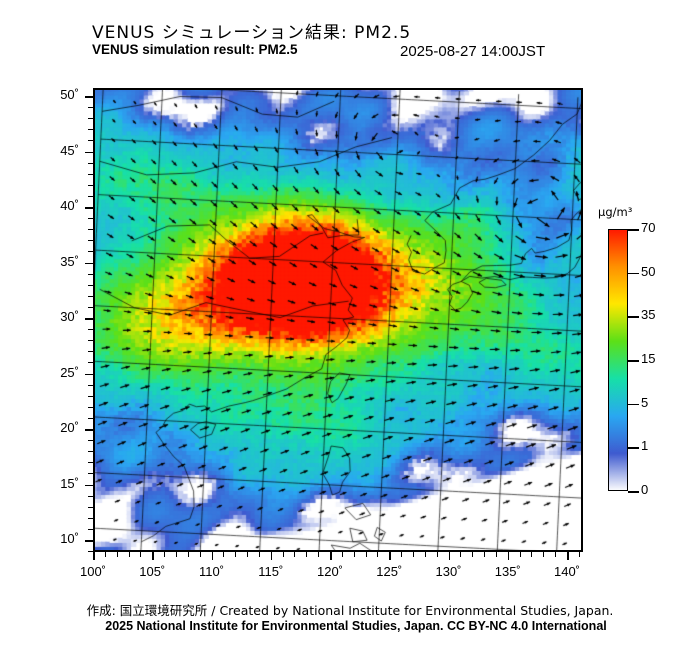 The height and width of the screenshot is (649, 700). What do you see at coordinates (69, 427) in the screenshot?
I see `y-axis-label: 20˚` at bounding box center [69, 427].